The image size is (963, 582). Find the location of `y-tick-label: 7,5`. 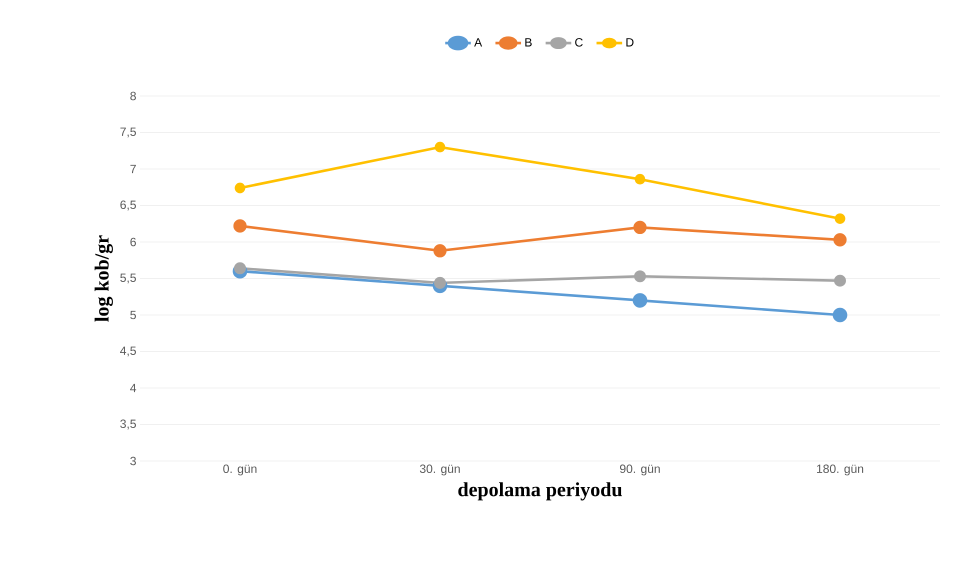

y-tick-label: 7,5 is located at coordinates (128, 133).